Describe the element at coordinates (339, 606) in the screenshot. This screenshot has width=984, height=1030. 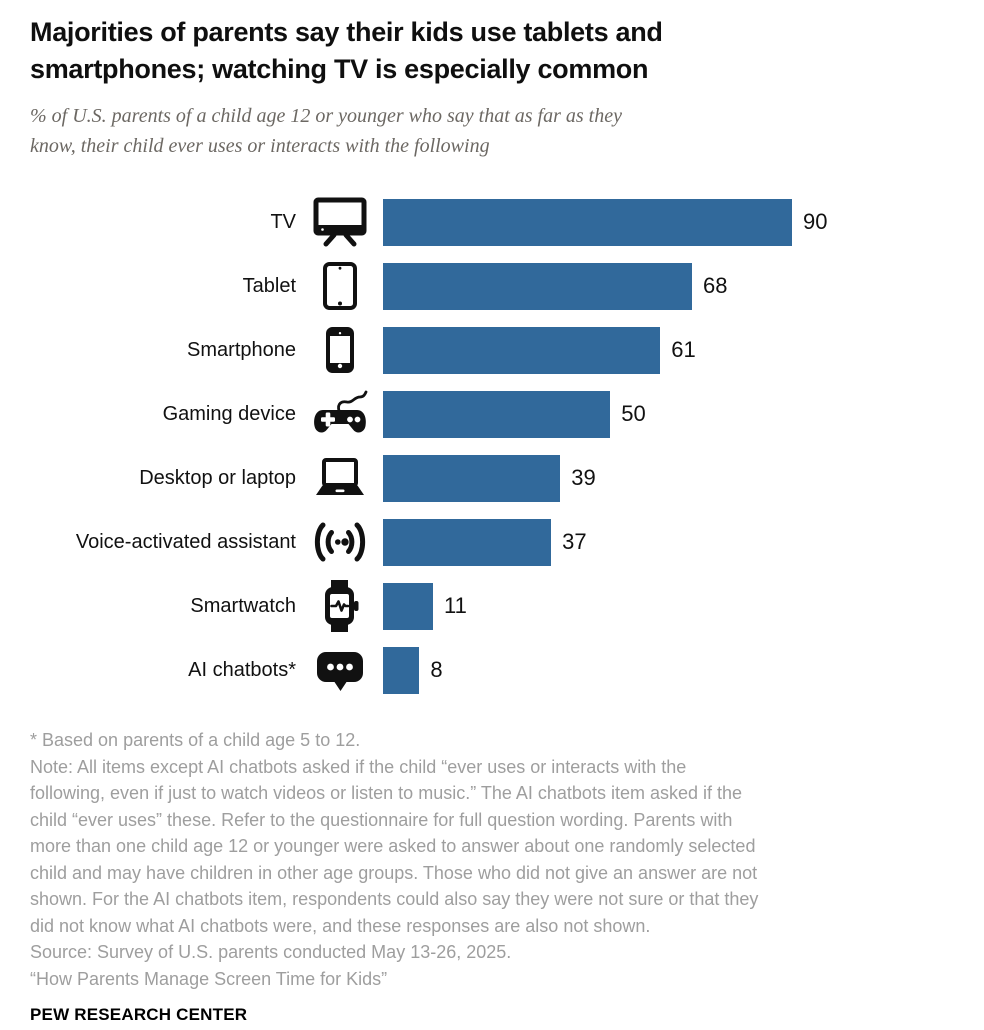
I see `smartwatch-icon` at that location.